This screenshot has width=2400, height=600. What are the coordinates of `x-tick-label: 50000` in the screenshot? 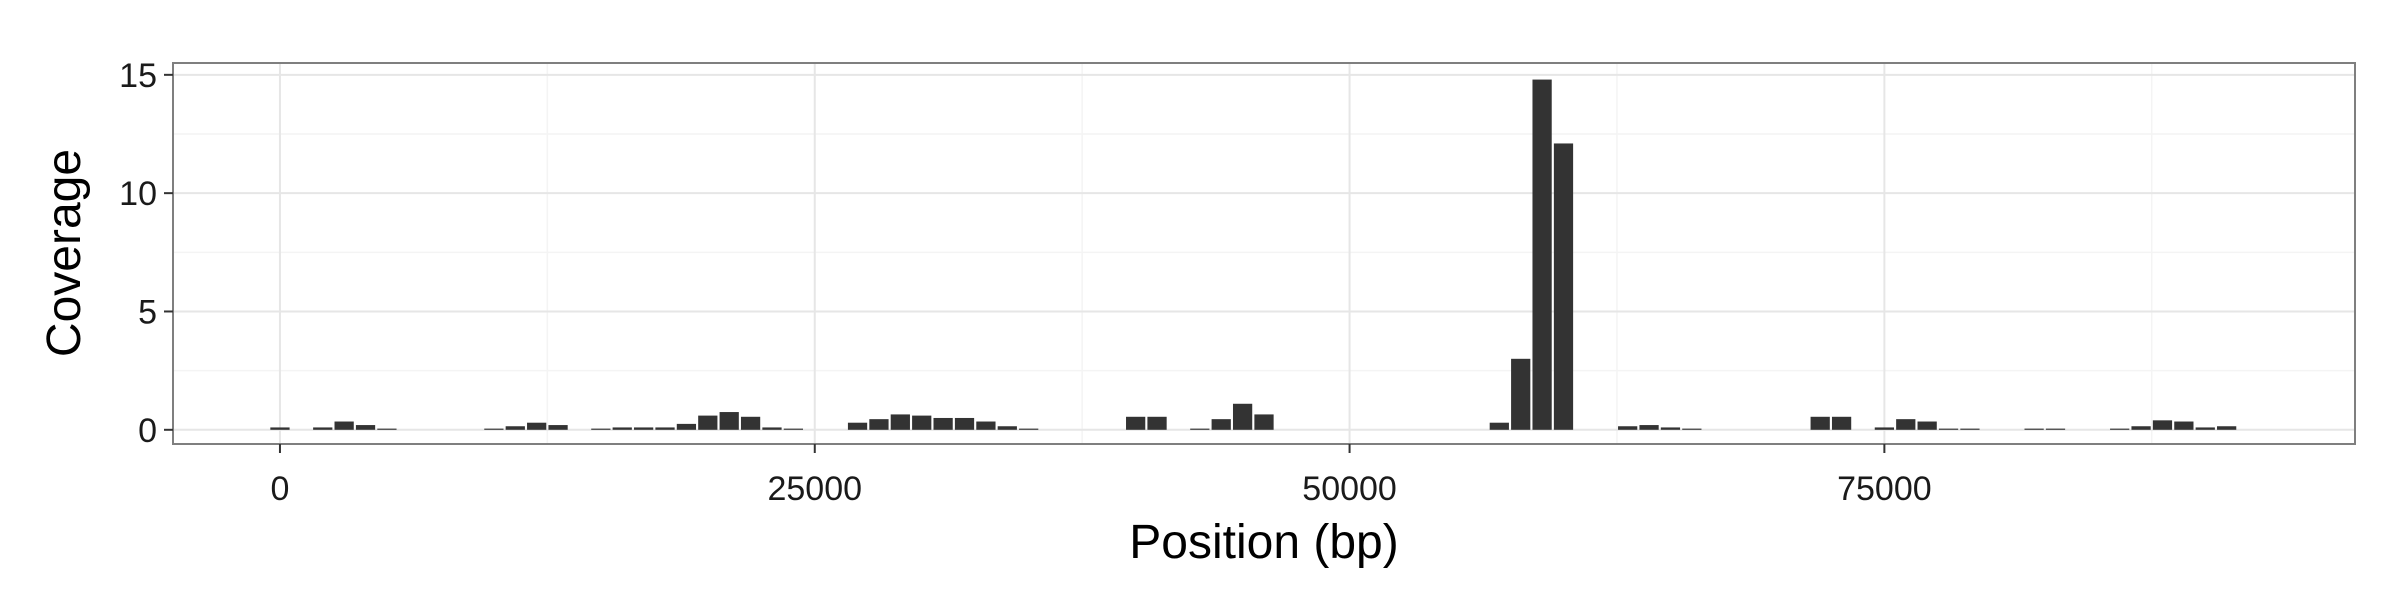 It's located at (1349, 489).